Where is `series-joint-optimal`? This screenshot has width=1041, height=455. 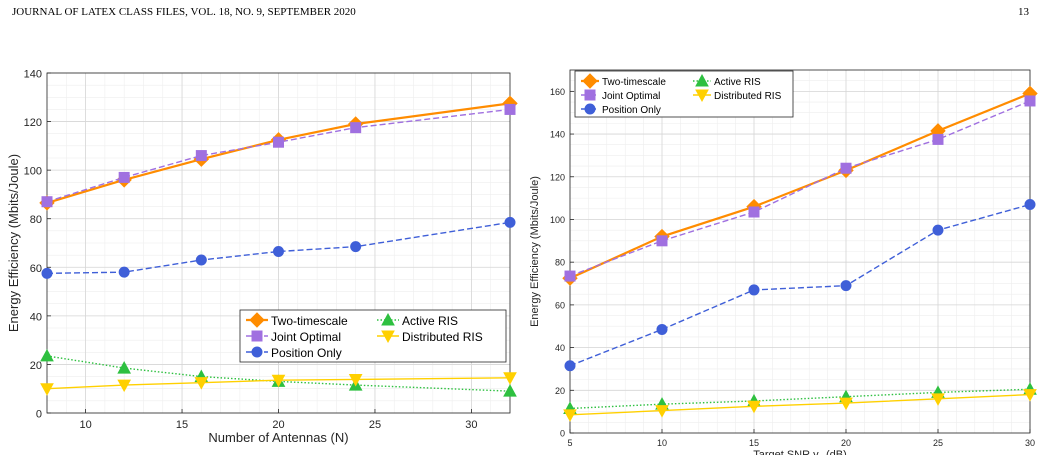 series-joint-optimal is located at coordinates (278, 155).